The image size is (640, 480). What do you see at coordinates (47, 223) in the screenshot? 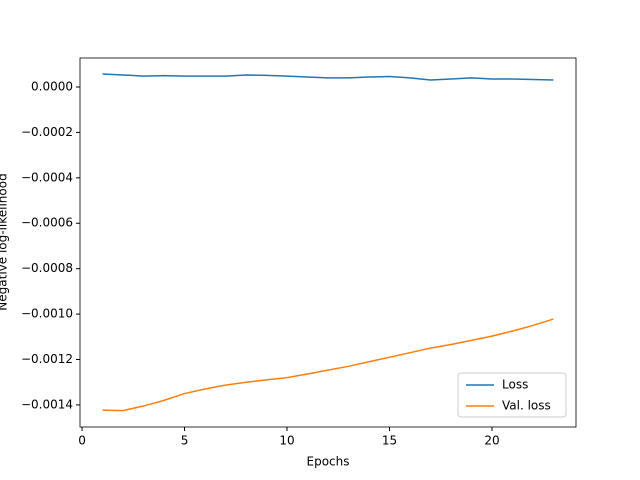
I see `y-tick-label: −0.0006` at bounding box center [47, 223].